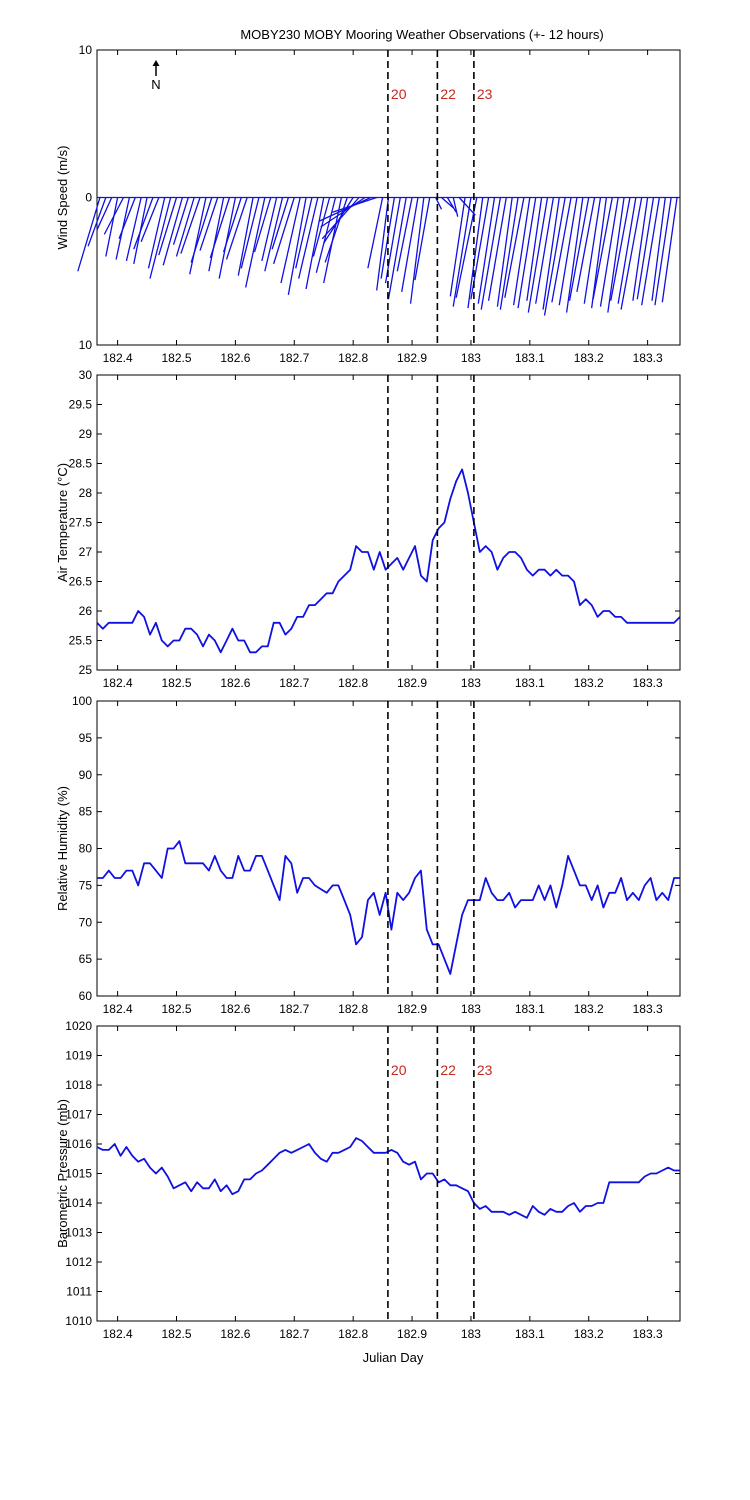  I want to click on y-tick-label: 1011, so click(79, 1292).